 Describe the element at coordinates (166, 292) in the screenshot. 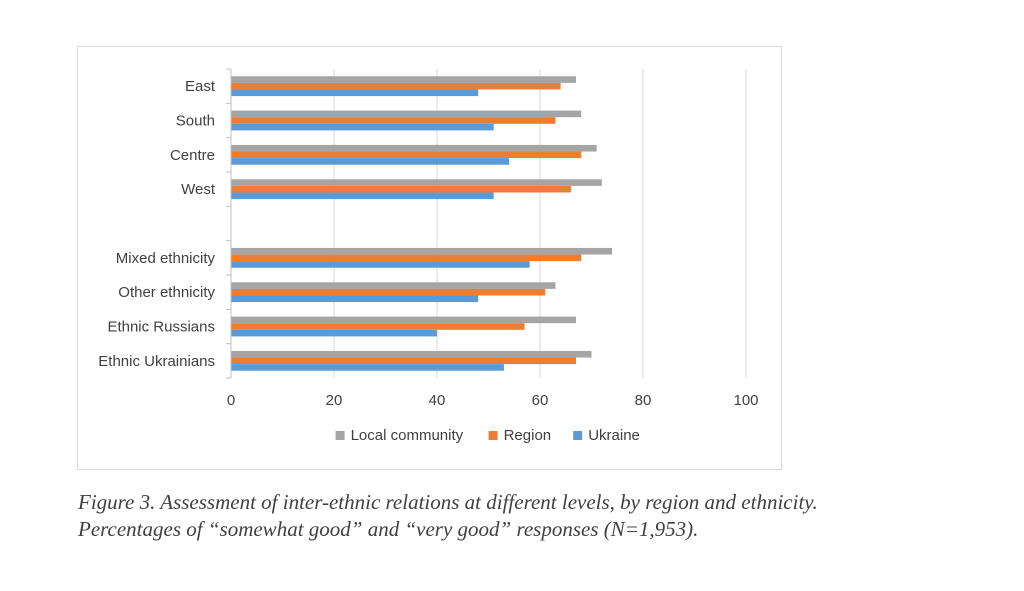

I see `category-label: Other ethnicity` at that location.